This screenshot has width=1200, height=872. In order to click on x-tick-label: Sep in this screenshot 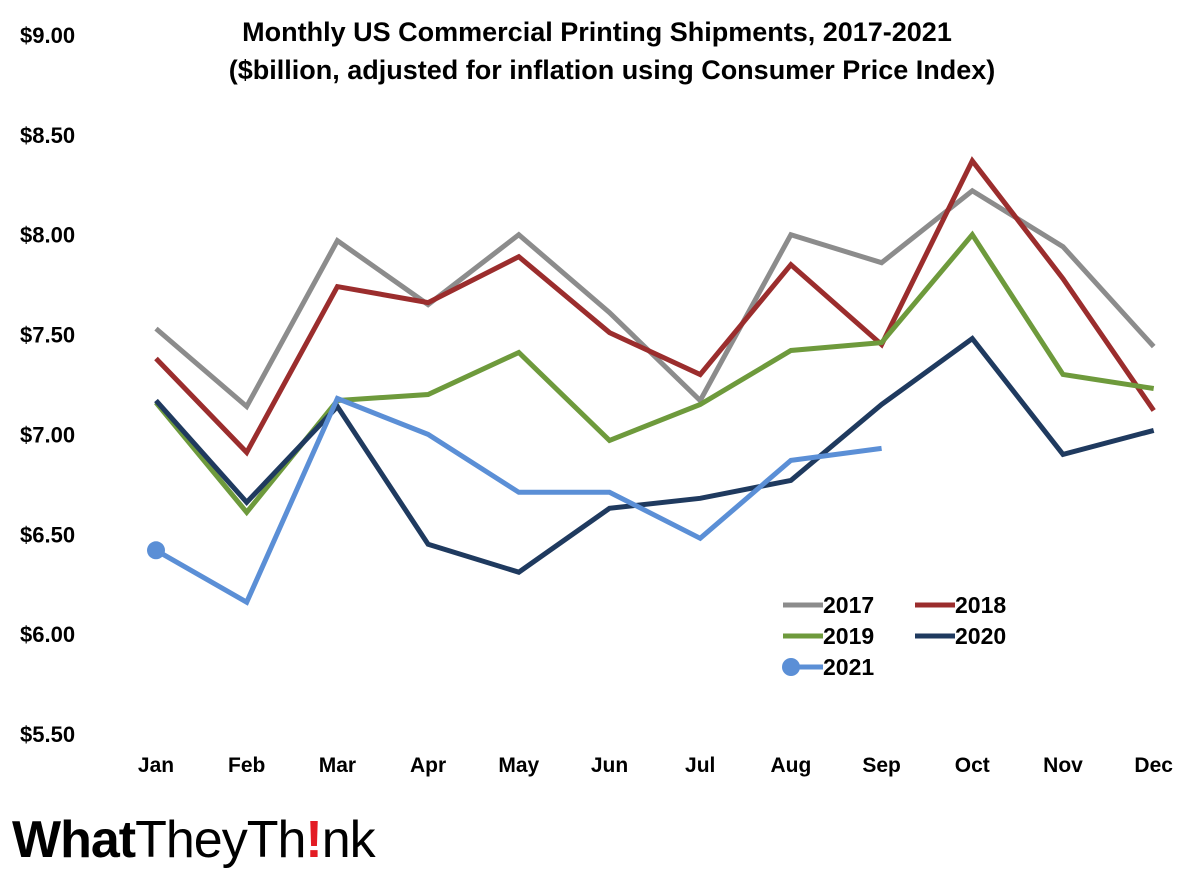, I will do `click(881, 765)`.